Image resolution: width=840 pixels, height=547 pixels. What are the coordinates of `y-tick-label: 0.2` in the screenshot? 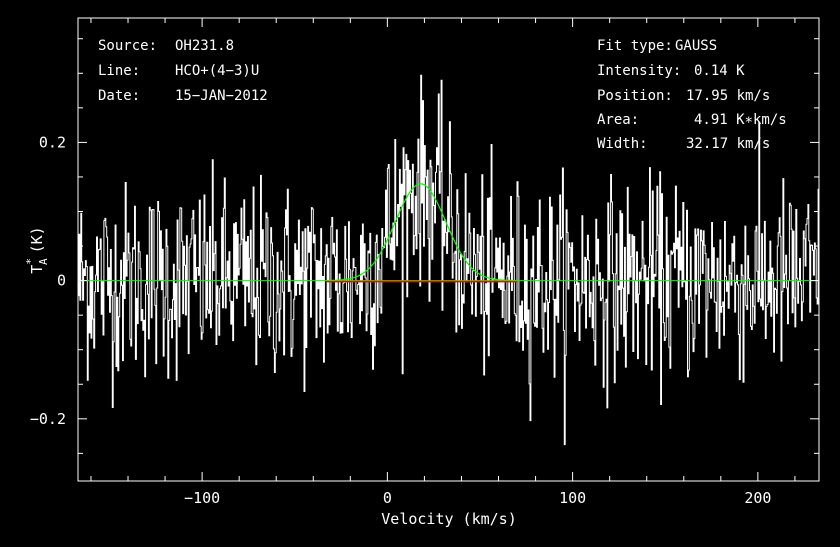 It's located at (52, 142).